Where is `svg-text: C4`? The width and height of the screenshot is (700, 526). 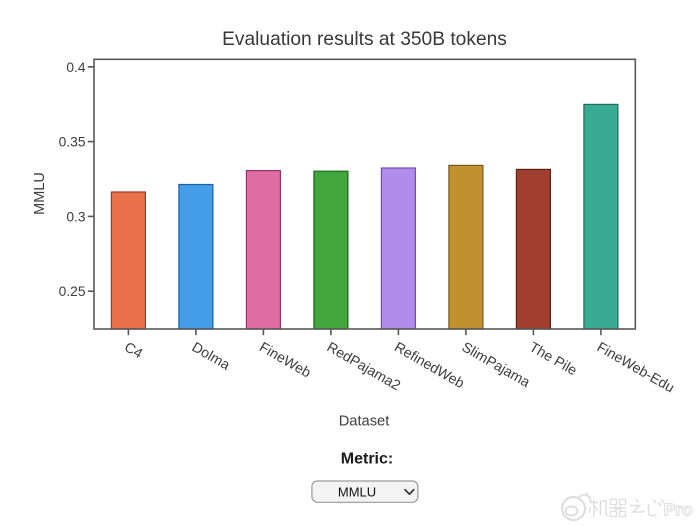 svg-text: C4 is located at coordinates (133, 350).